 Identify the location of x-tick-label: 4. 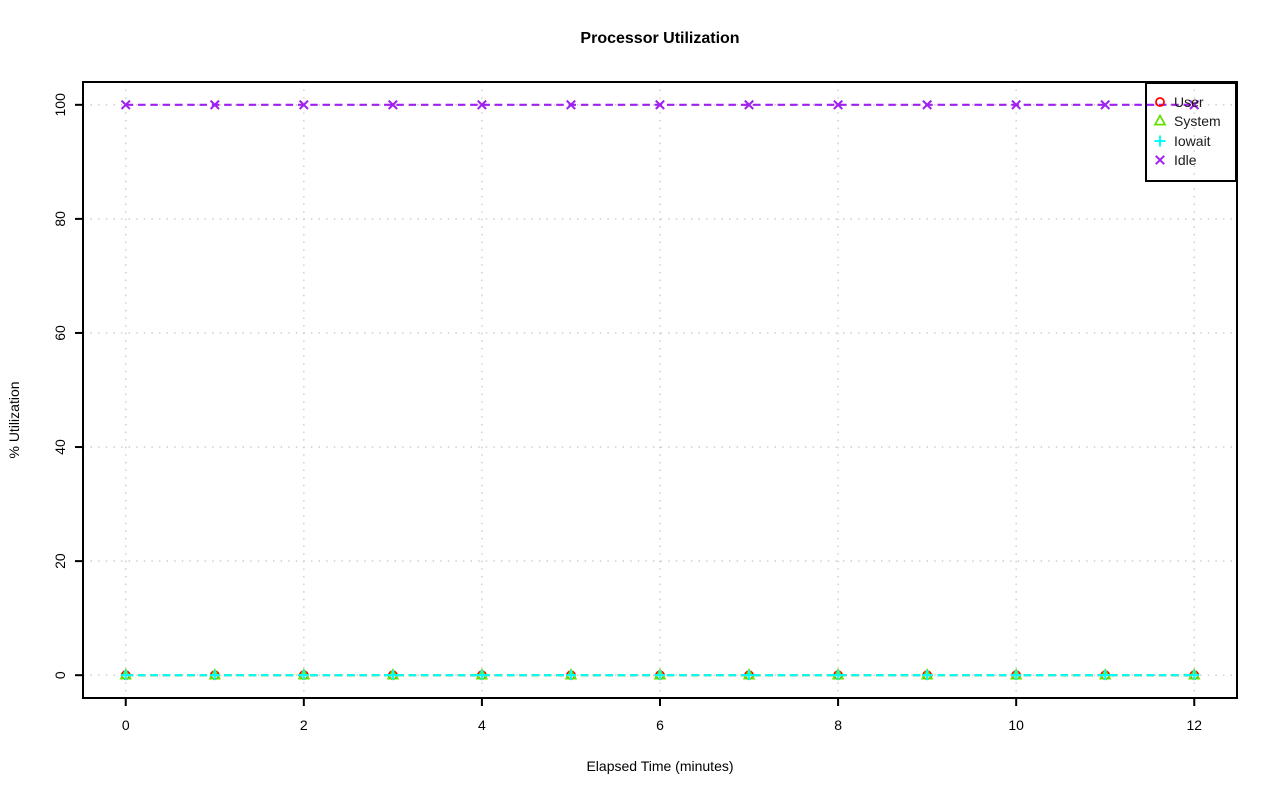
(482, 725).